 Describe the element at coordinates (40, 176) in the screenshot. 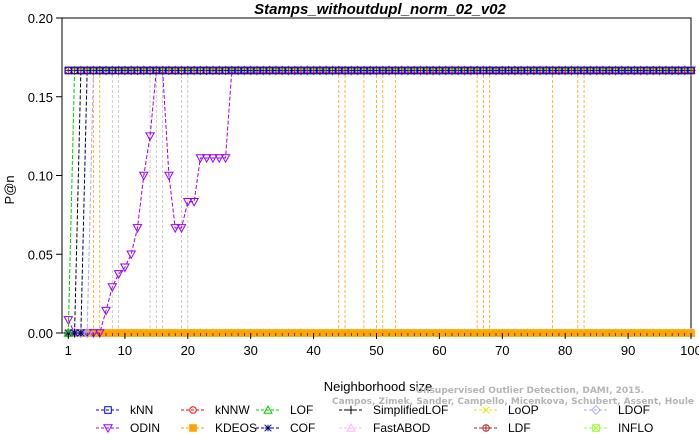

I see `y-tick-label: 0.10` at that location.